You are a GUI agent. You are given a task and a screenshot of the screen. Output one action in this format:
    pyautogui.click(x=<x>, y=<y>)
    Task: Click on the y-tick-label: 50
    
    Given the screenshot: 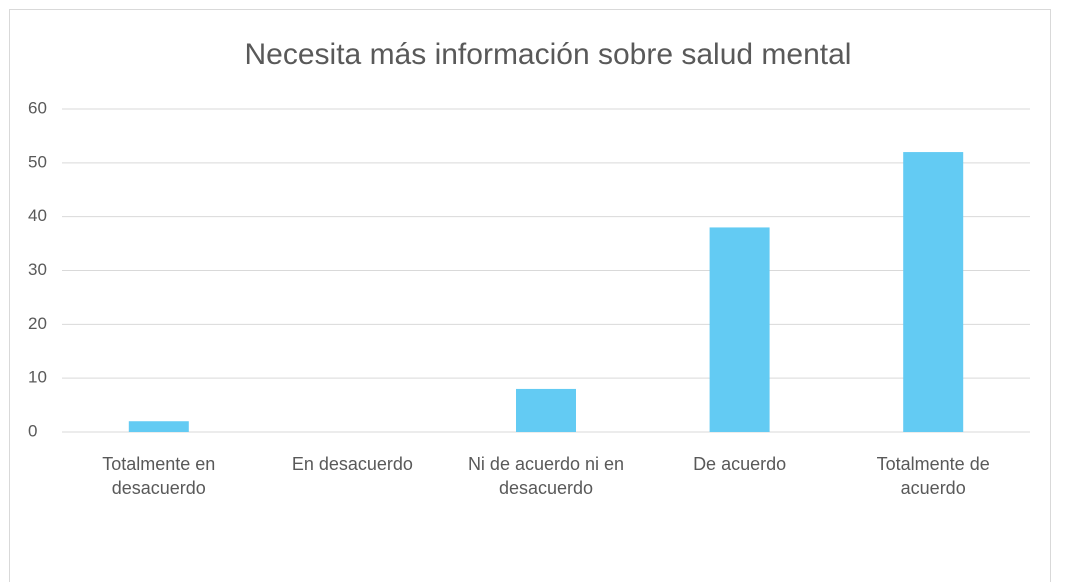 What is the action you would take?
    pyautogui.click(x=37, y=161)
    